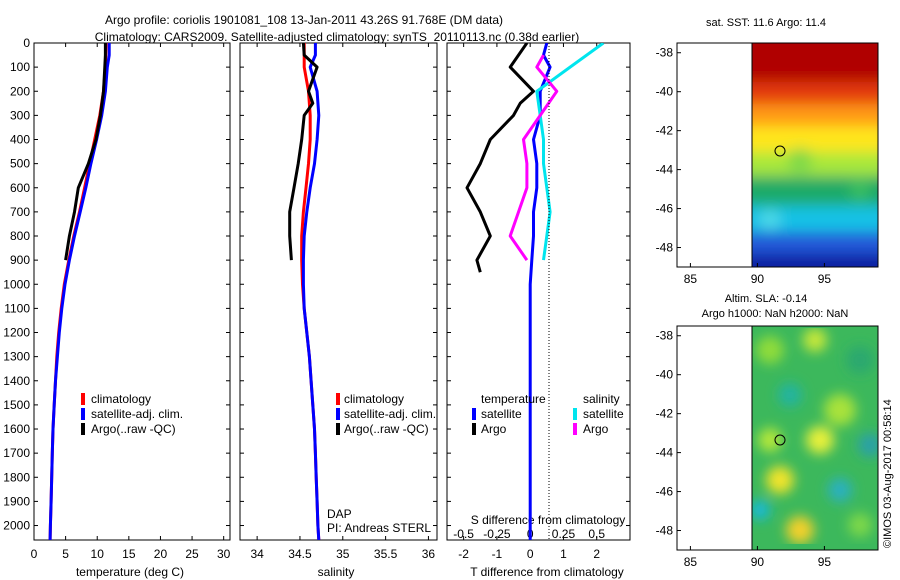 Image resolution: width=900 pixels, height=580 pixels. Describe the element at coordinates (20, 67) in the screenshot. I see `depth-tick-label: 100` at that location.